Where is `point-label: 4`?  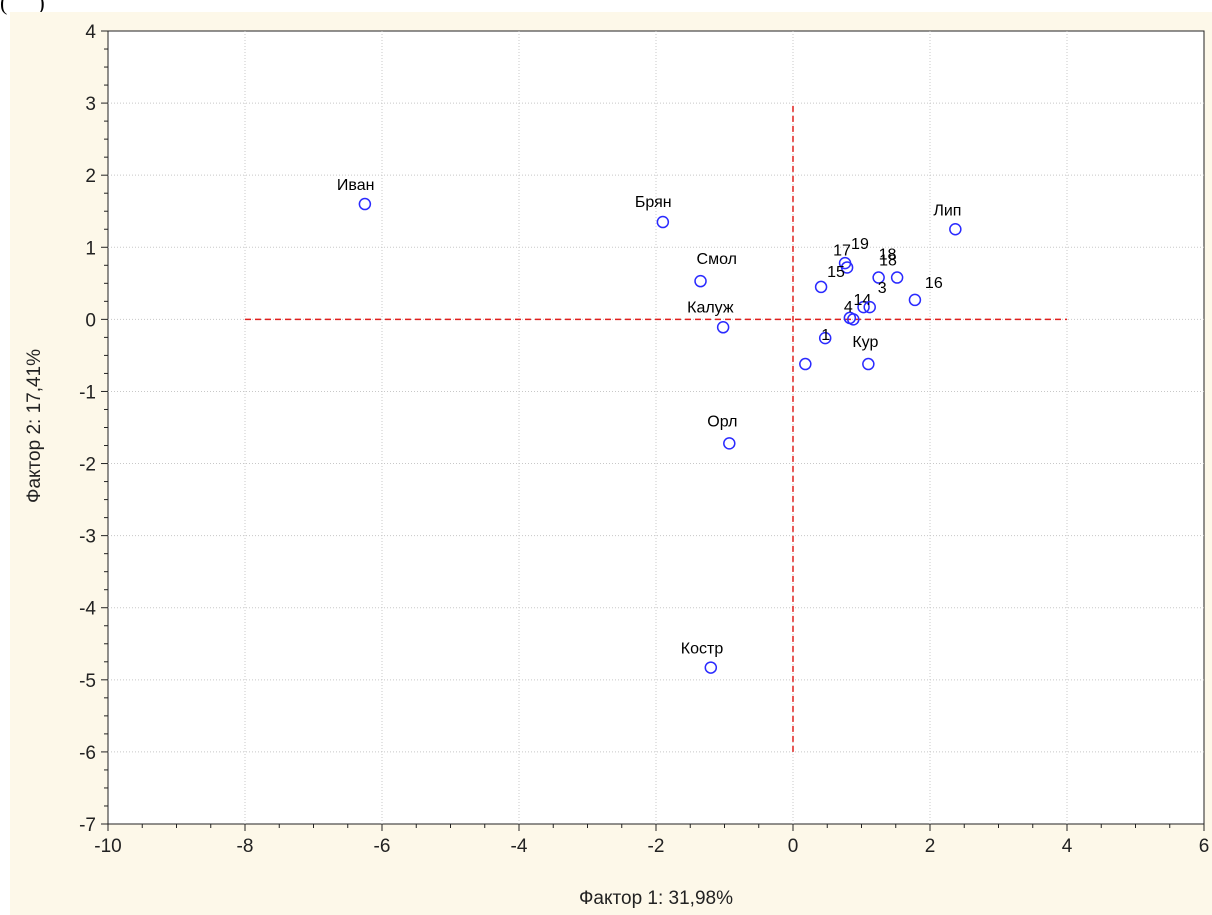
point-label: 4 is located at coordinates (848, 307).